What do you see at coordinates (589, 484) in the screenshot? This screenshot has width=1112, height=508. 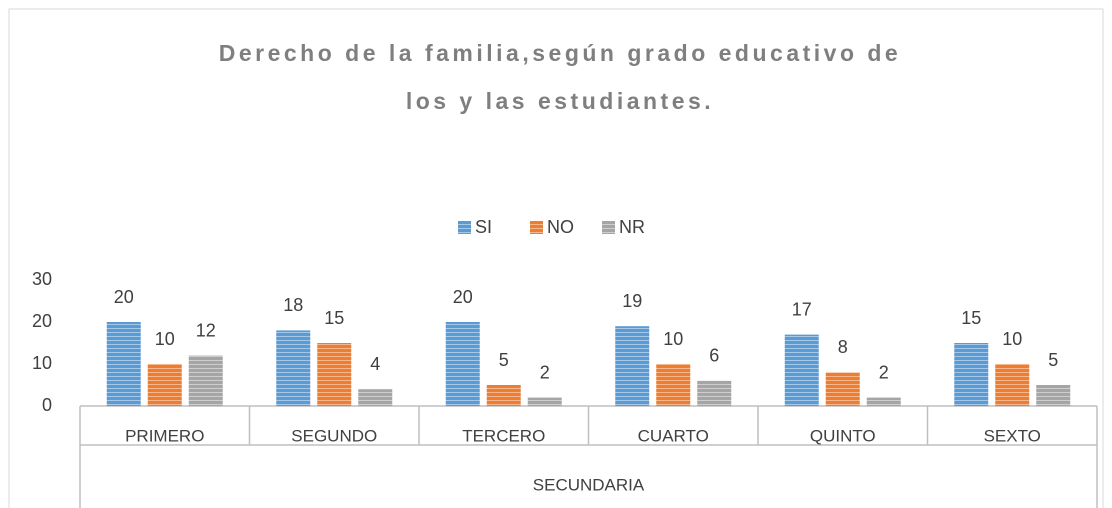 I see `group-label: SECUNDARIA` at bounding box center [589, 484].